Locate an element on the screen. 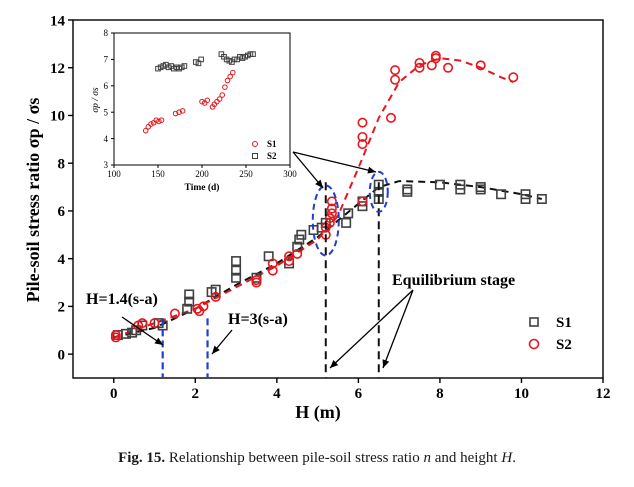 This screenshot has width=634, height=487. x-tick-label: 12 is located at coordinates (603, 394).